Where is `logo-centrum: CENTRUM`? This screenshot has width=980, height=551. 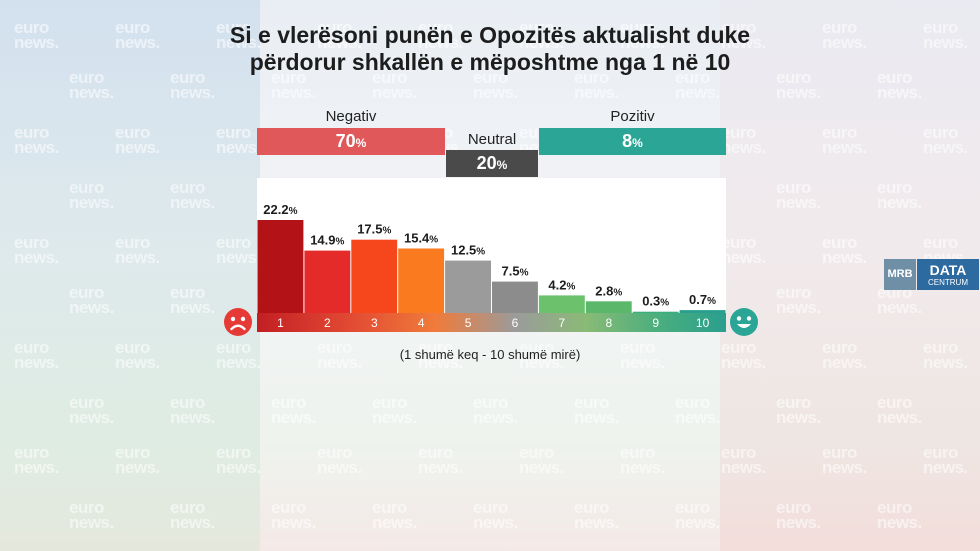 logo-centrum: CENTRUM is located at coordinates (948, 282).